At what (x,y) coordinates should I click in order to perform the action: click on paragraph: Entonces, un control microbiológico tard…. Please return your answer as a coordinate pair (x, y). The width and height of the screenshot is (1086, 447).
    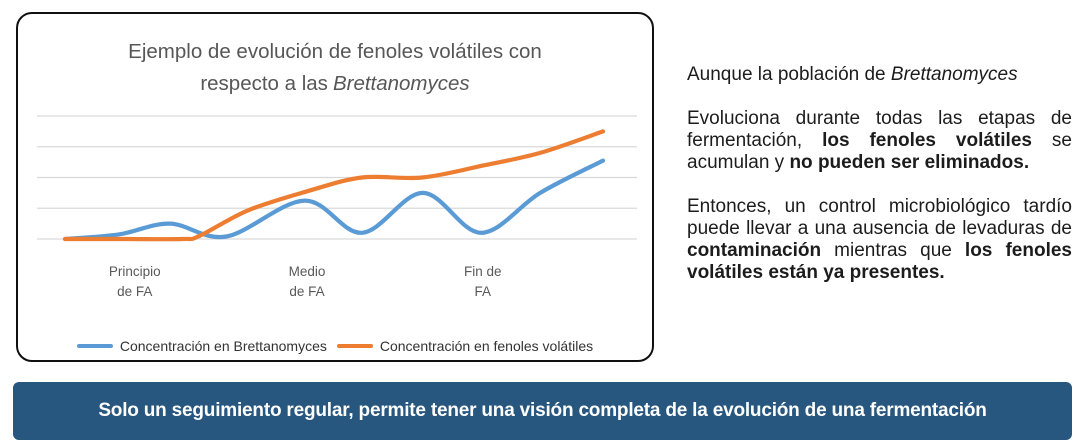
    Looking at the image, I should click on (879, 240).